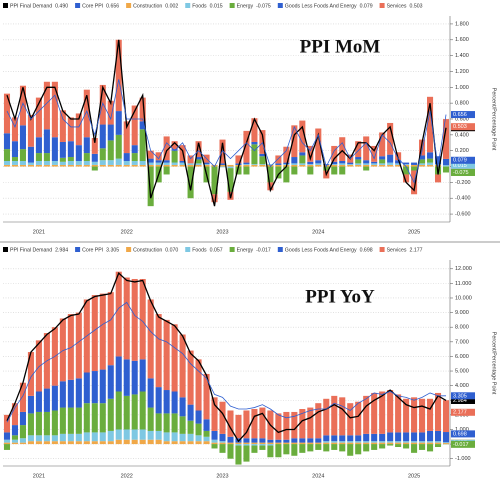 This screenshot has width=500, height=491. What do you see at coordinates (414, 232) in the screenshot?
I see `x-tick-label: 2025` at bounding box center [414, 232].